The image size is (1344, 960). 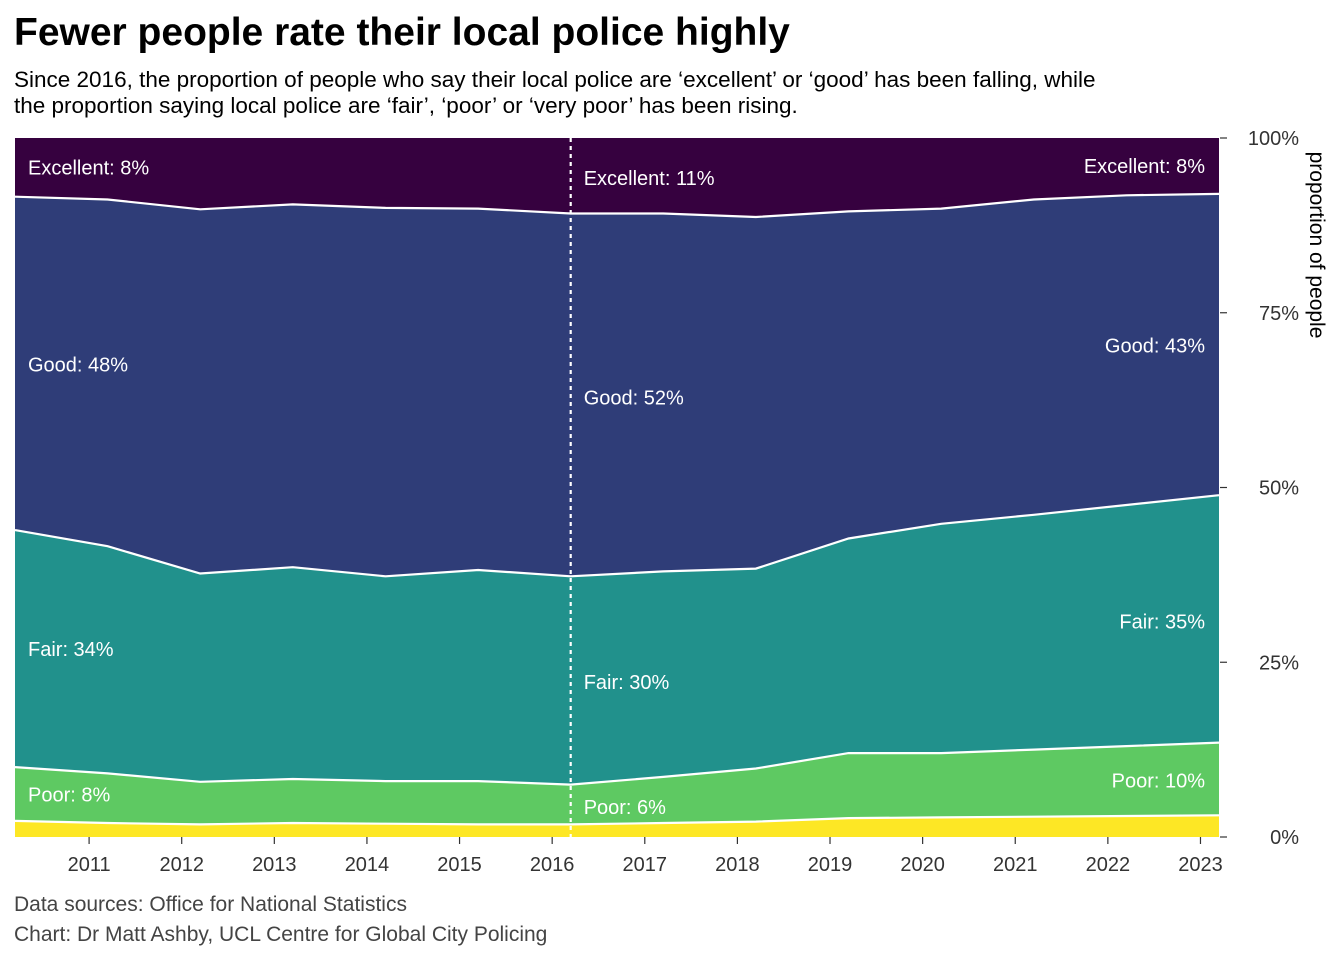 I want to click on x-tick-label: 2014, so click(x=367, y=865).